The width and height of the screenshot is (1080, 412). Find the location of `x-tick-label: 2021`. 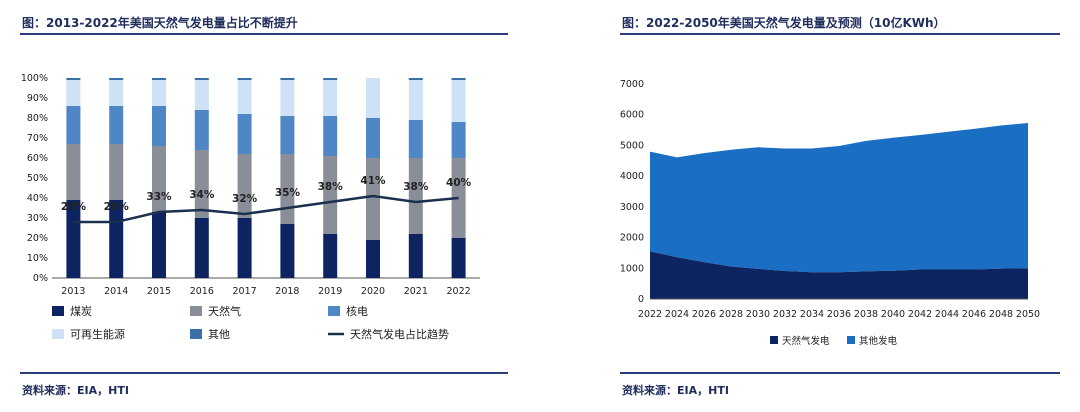

x-tick-label: 2021 is located at coordinates (416, 291).